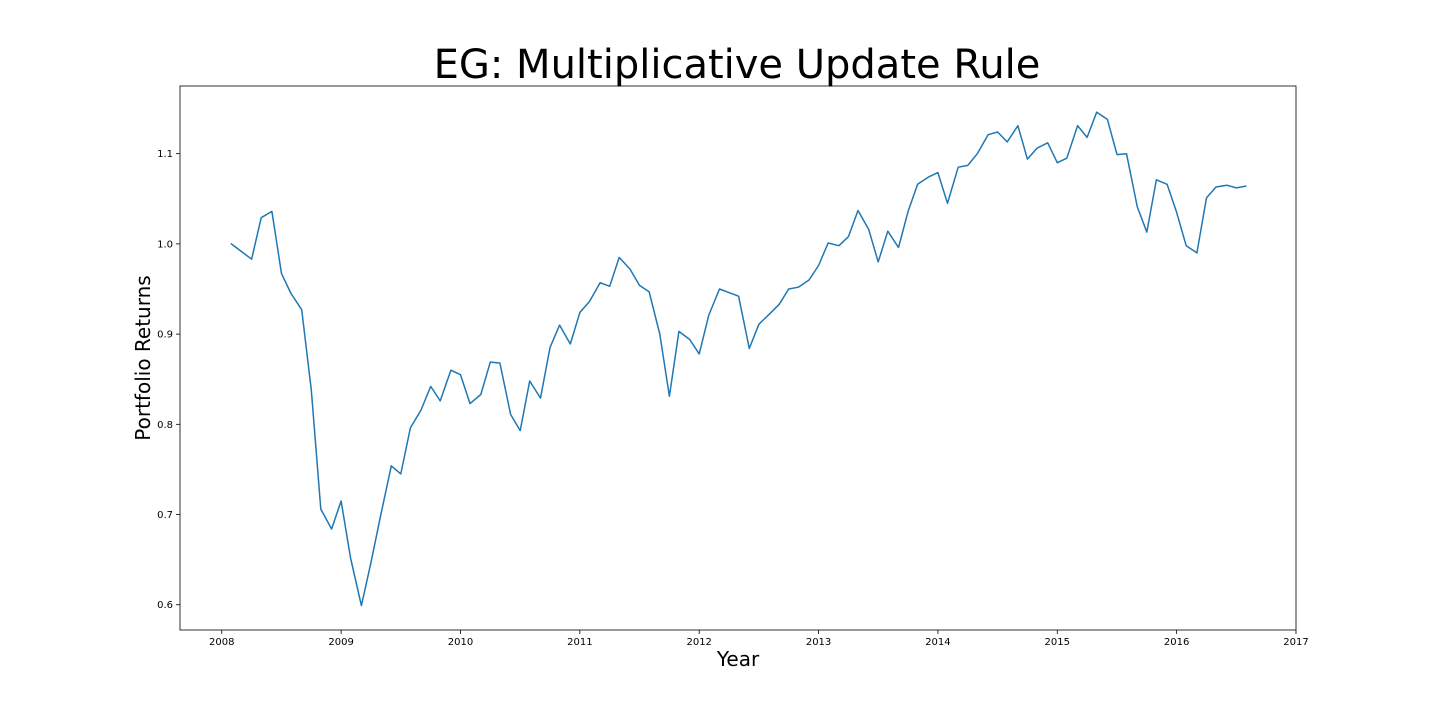 This screenshot has height=720, width=1440. Describe the element at coordinates (818, 642) in the screenshot. I see `x-tick-label: 2013` at that location.